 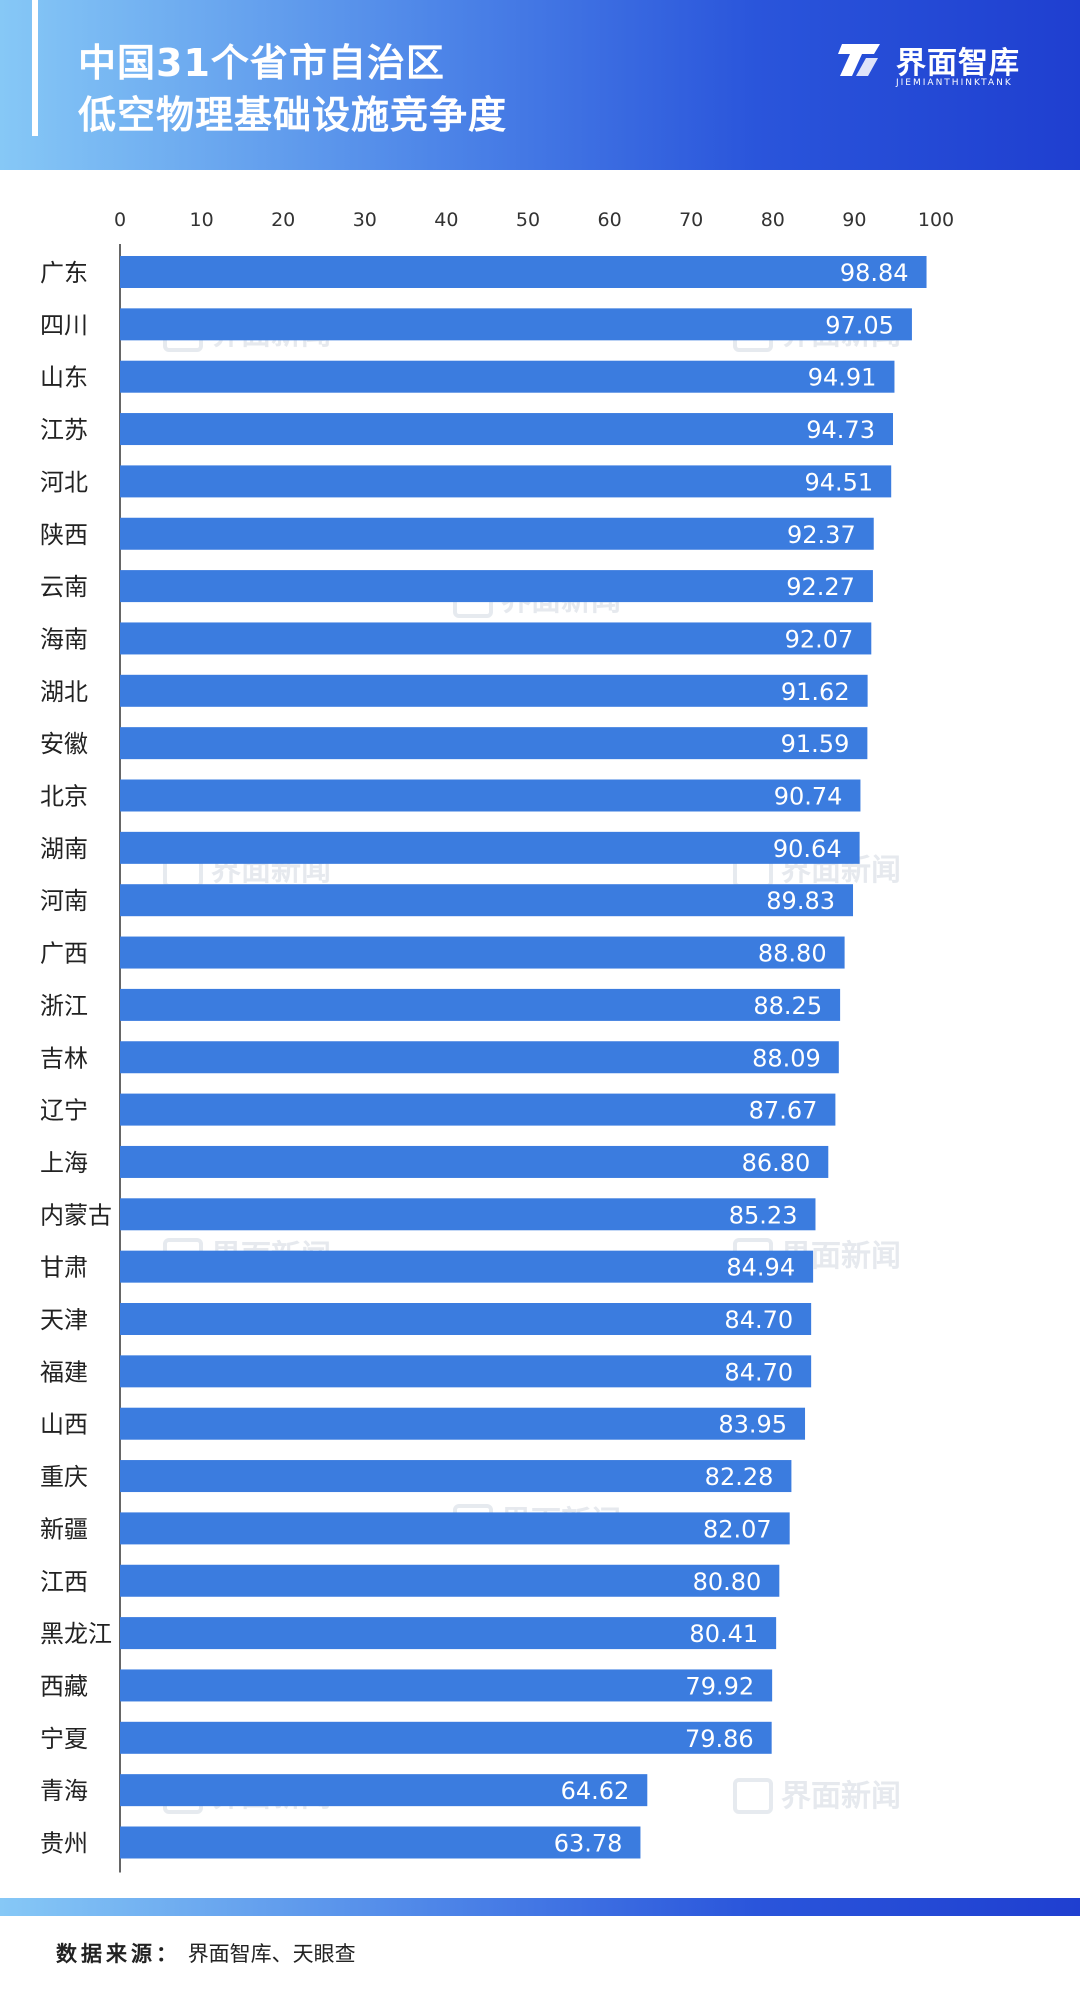 What do you see at coordinates (808, 797) in the screenshot?
I see `value-label: 90.74` at bounding box center [808, 797].